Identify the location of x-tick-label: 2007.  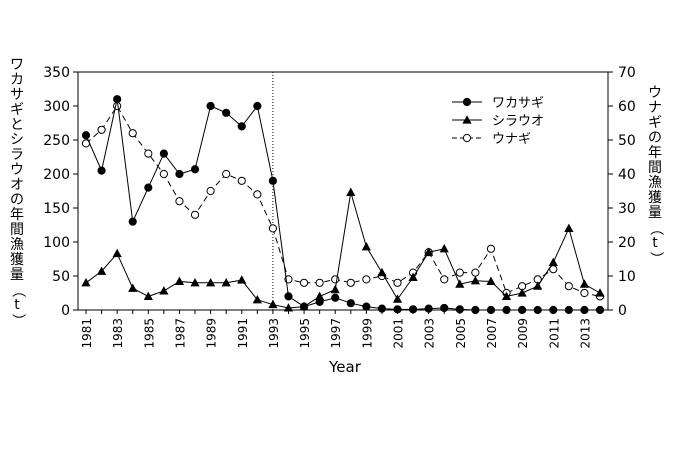
(492, 333).